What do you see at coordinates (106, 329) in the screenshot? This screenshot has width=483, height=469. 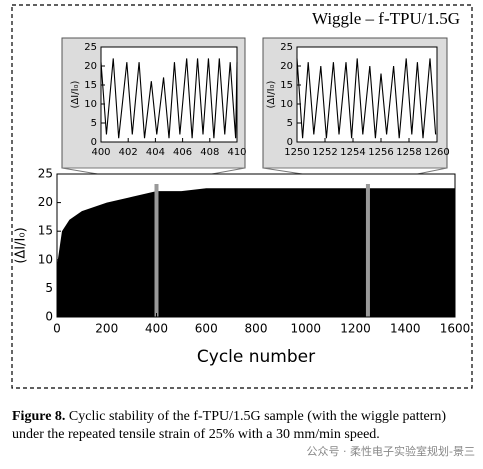 I see `x-tick-label: 200` at bounding box center [106, 329].